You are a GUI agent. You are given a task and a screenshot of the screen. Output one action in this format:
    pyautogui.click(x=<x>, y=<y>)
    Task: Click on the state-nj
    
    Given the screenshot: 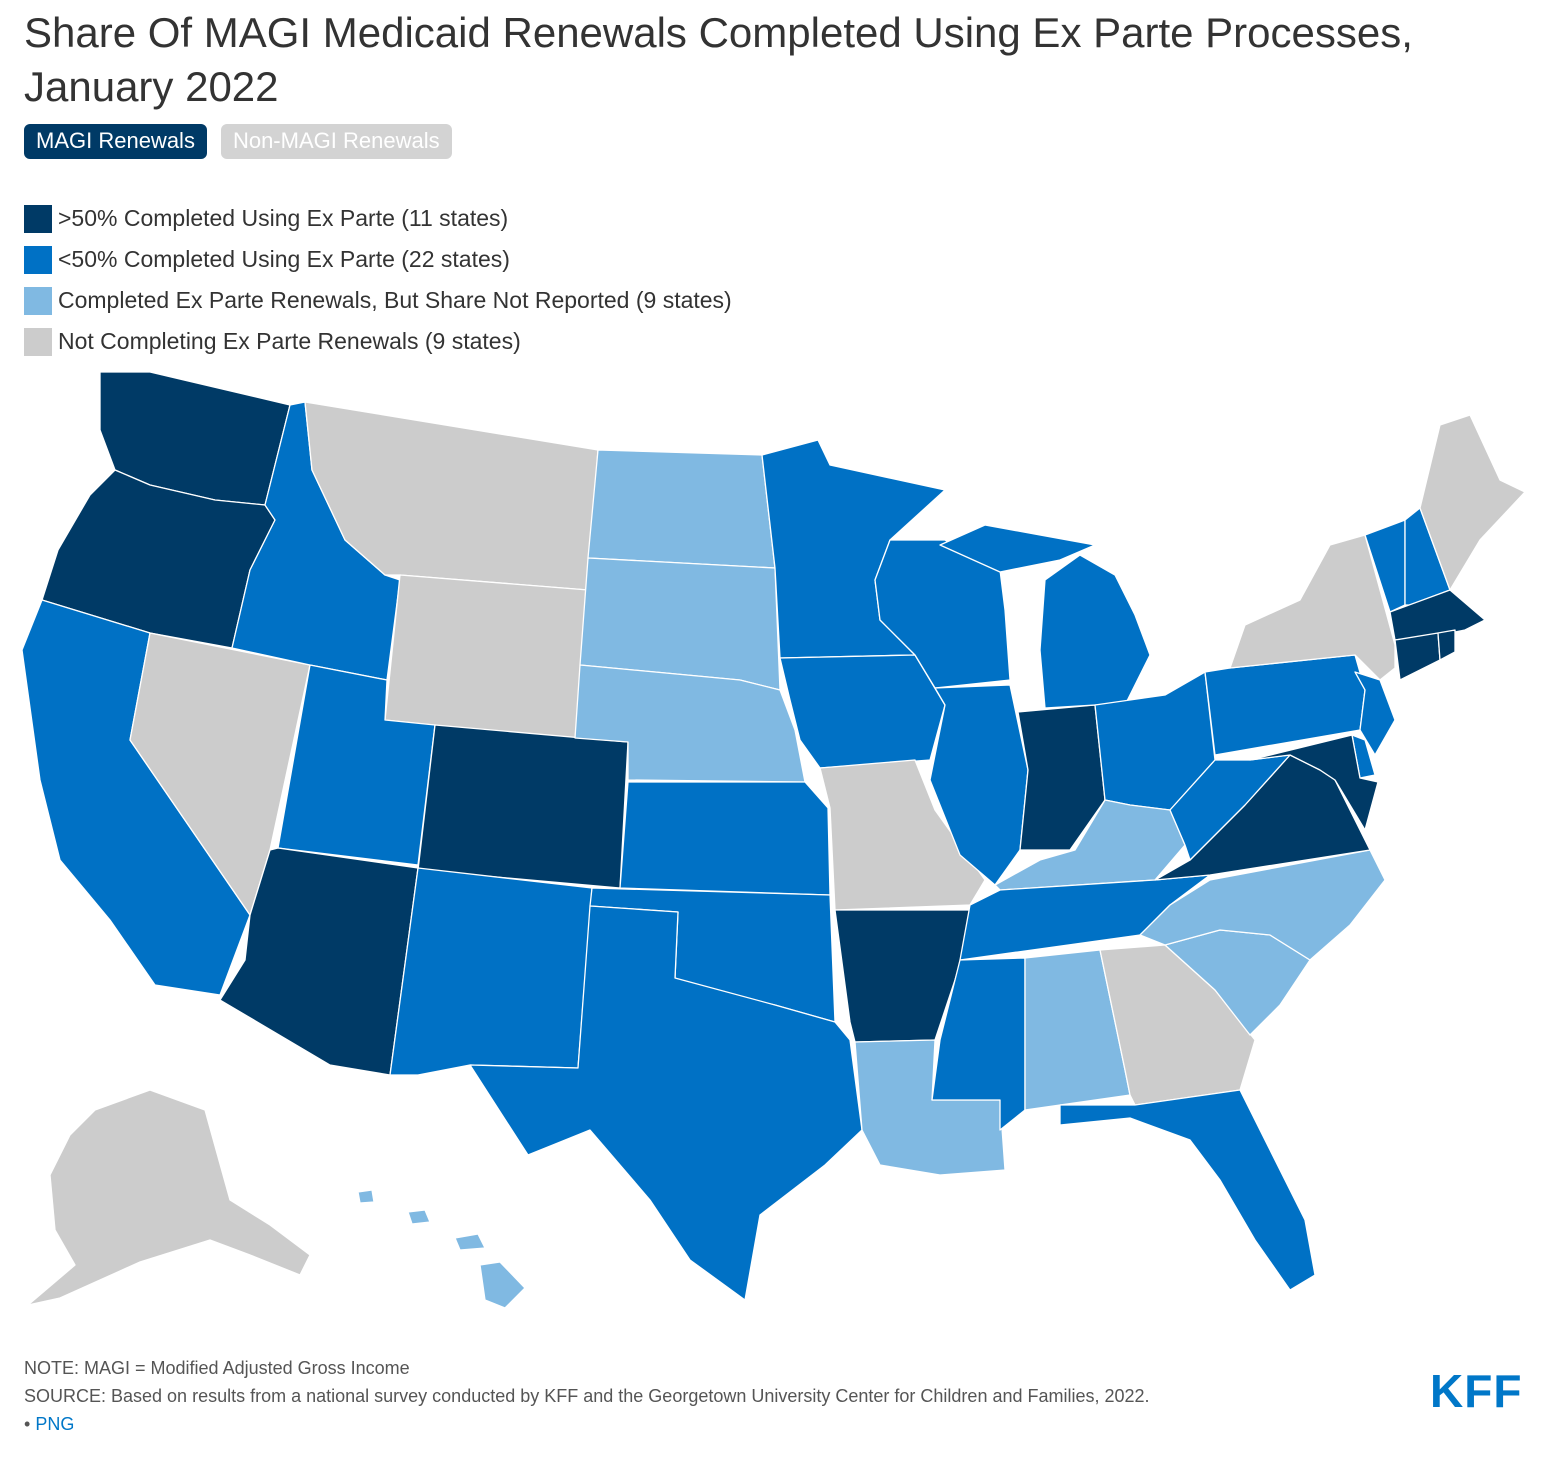 What is the action you would take?
    pyautogui.click(x=1375, y=713)
    